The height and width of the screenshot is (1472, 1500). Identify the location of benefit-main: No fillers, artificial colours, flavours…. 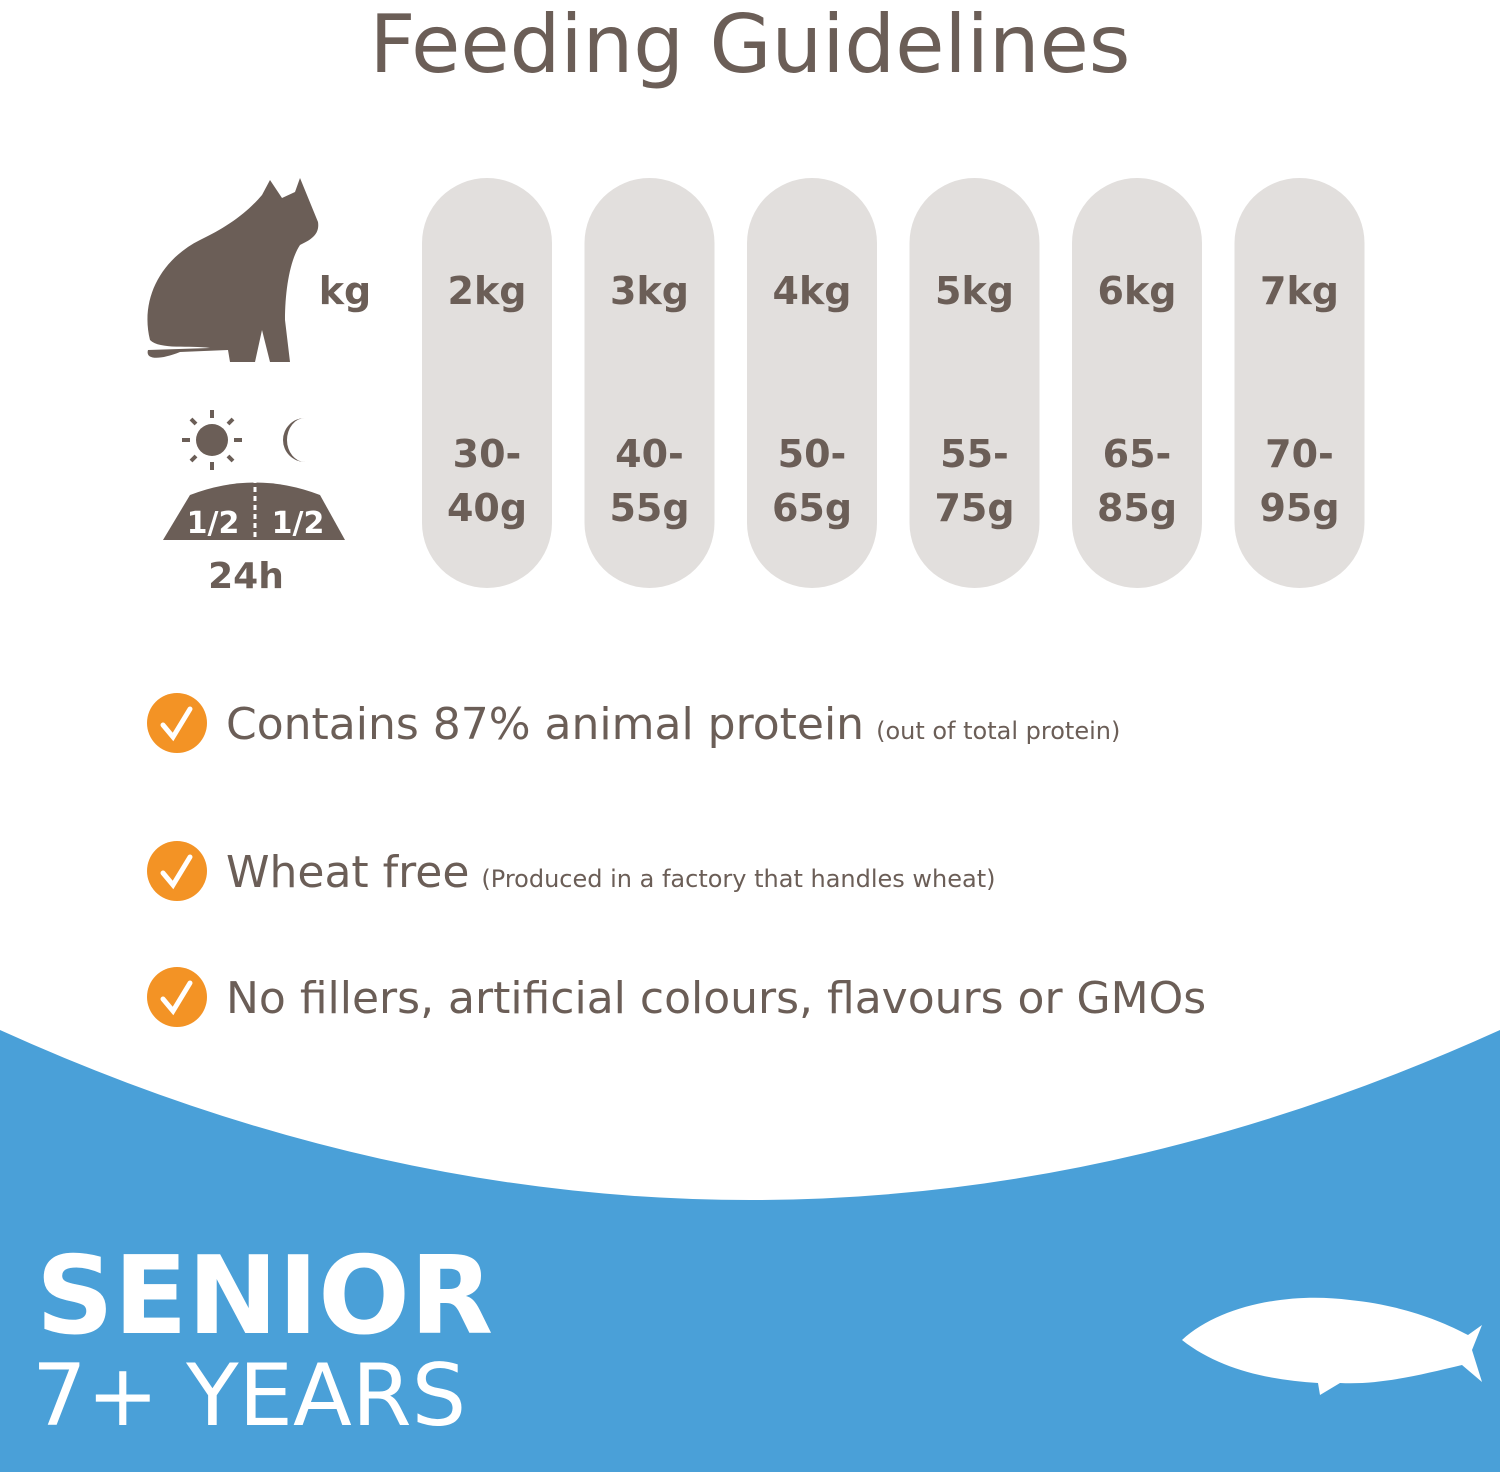
(716, 998).